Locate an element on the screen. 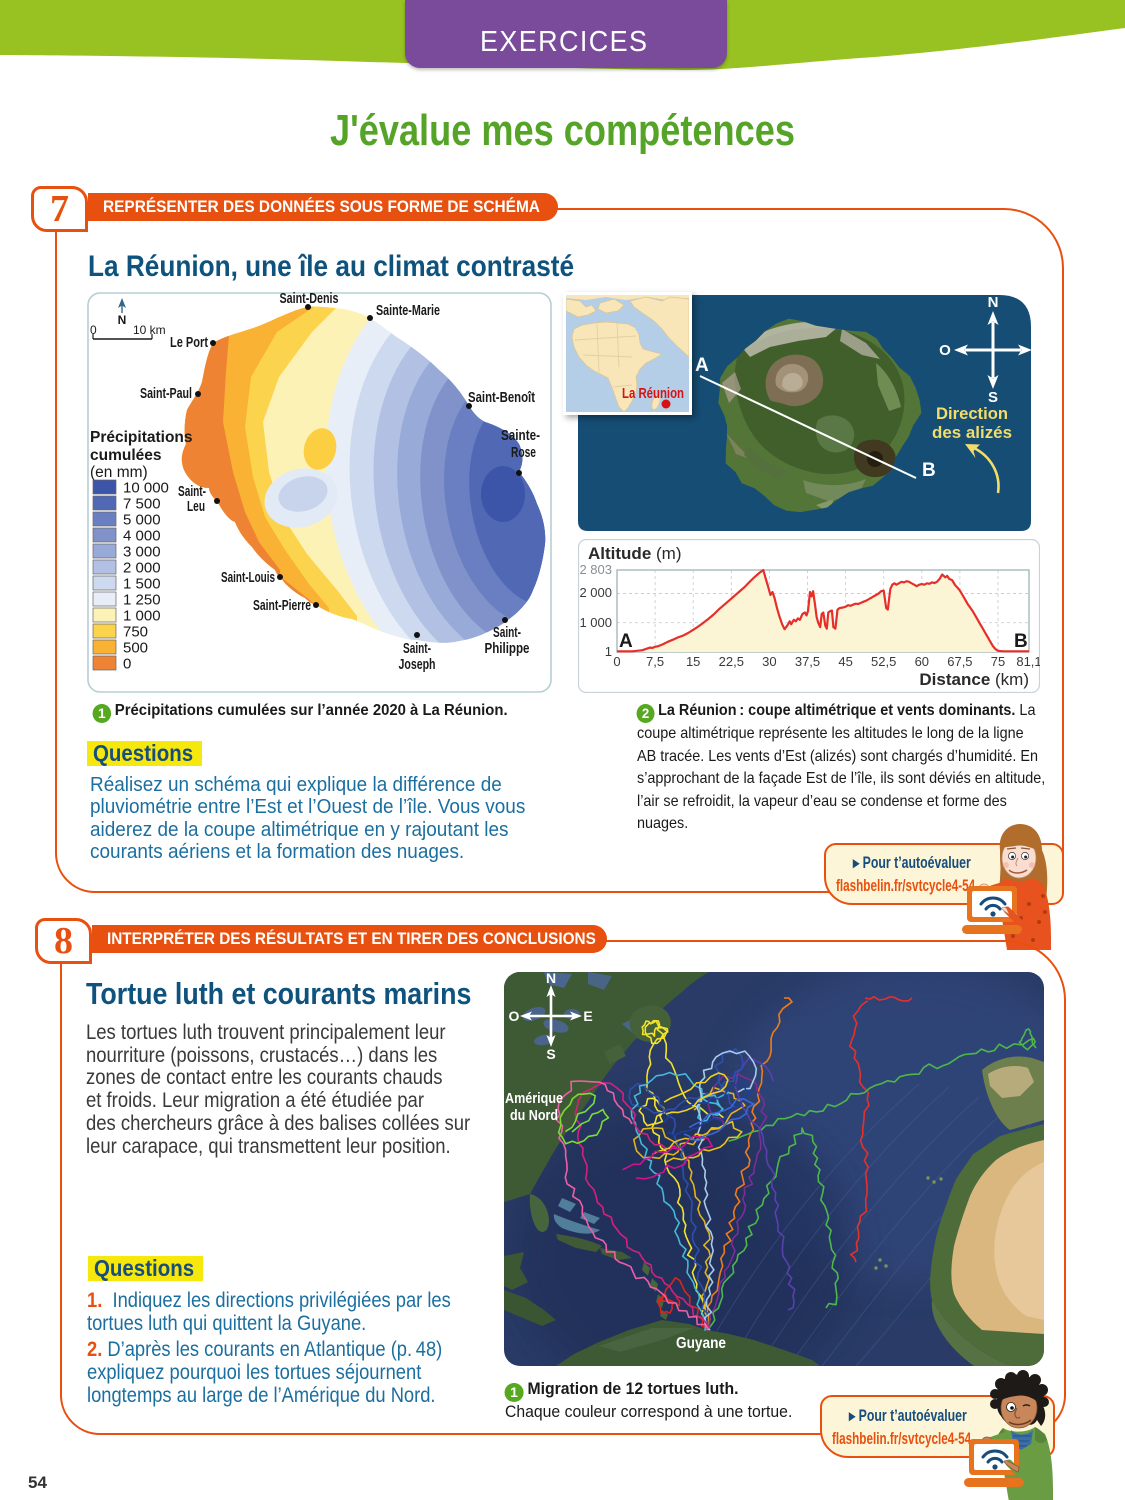 This screenshot has width=1125, height=1500. svg-text: Sainte- is located at coordinates (520, 435).